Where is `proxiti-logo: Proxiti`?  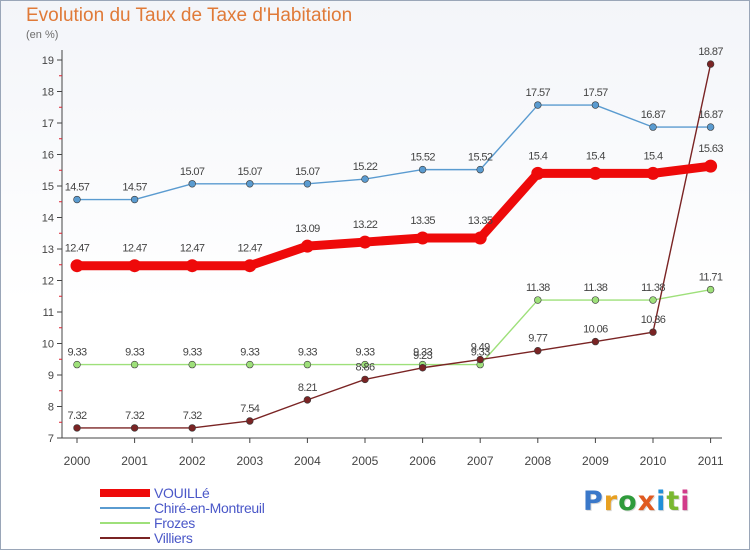
proxiti-logo: Proxiti is located at coordinates (637, 501).